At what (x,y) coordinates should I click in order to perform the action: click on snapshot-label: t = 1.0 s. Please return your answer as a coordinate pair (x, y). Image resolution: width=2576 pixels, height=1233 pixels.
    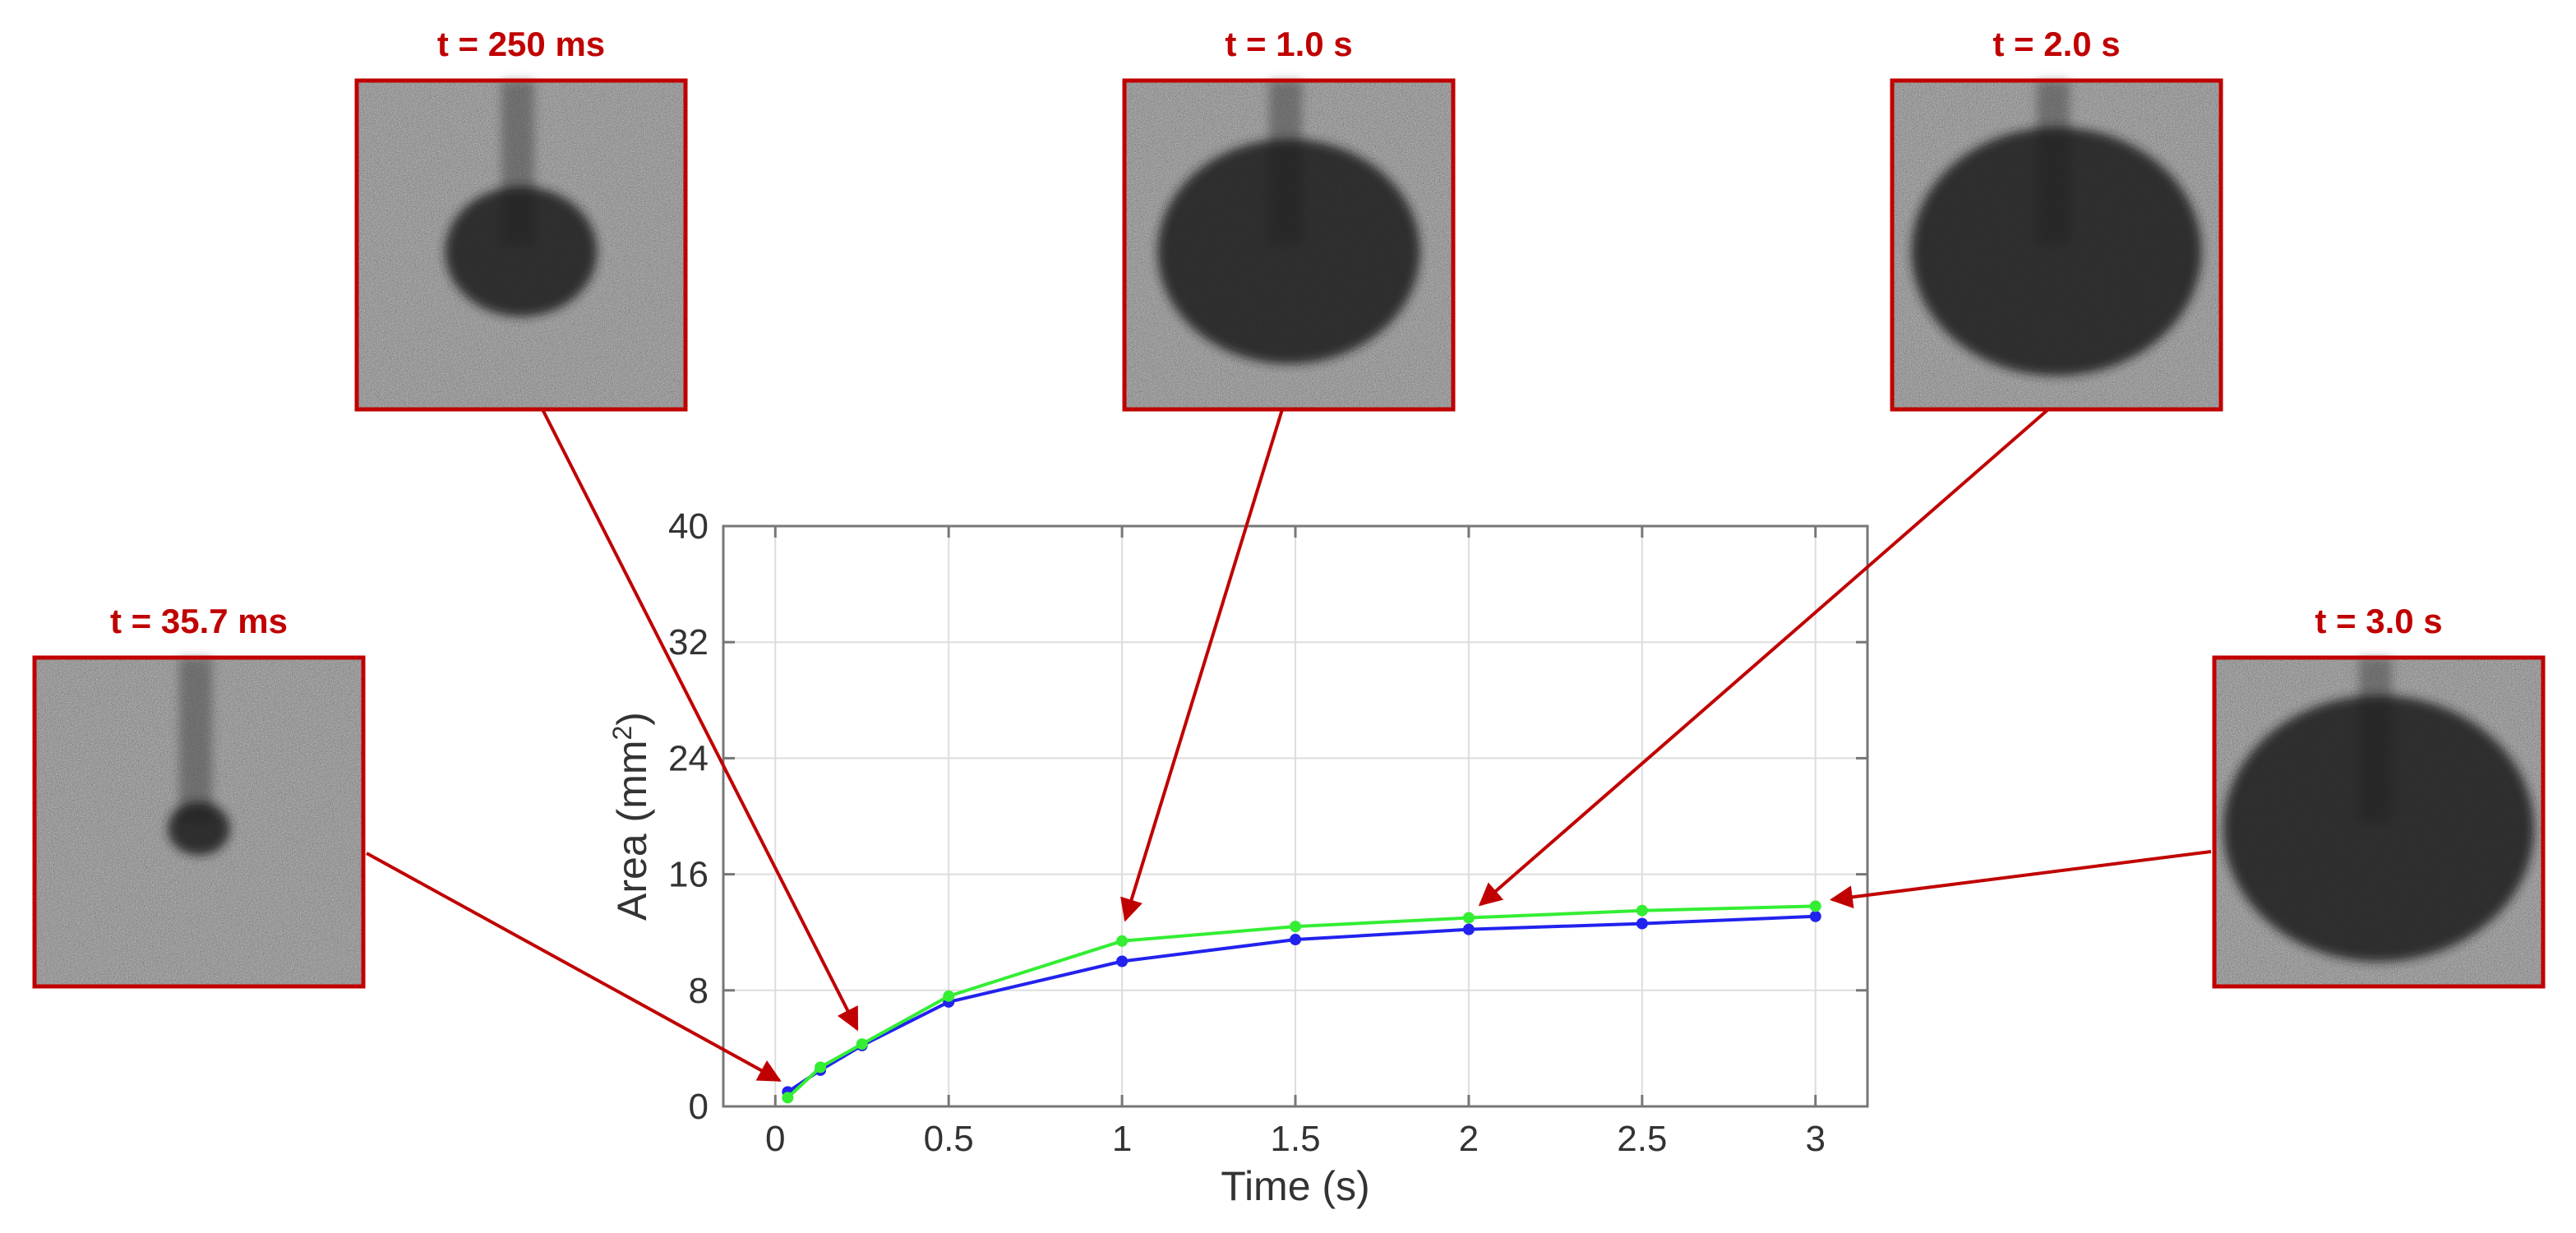
    Looking at the image, I should click on (1288, 44).